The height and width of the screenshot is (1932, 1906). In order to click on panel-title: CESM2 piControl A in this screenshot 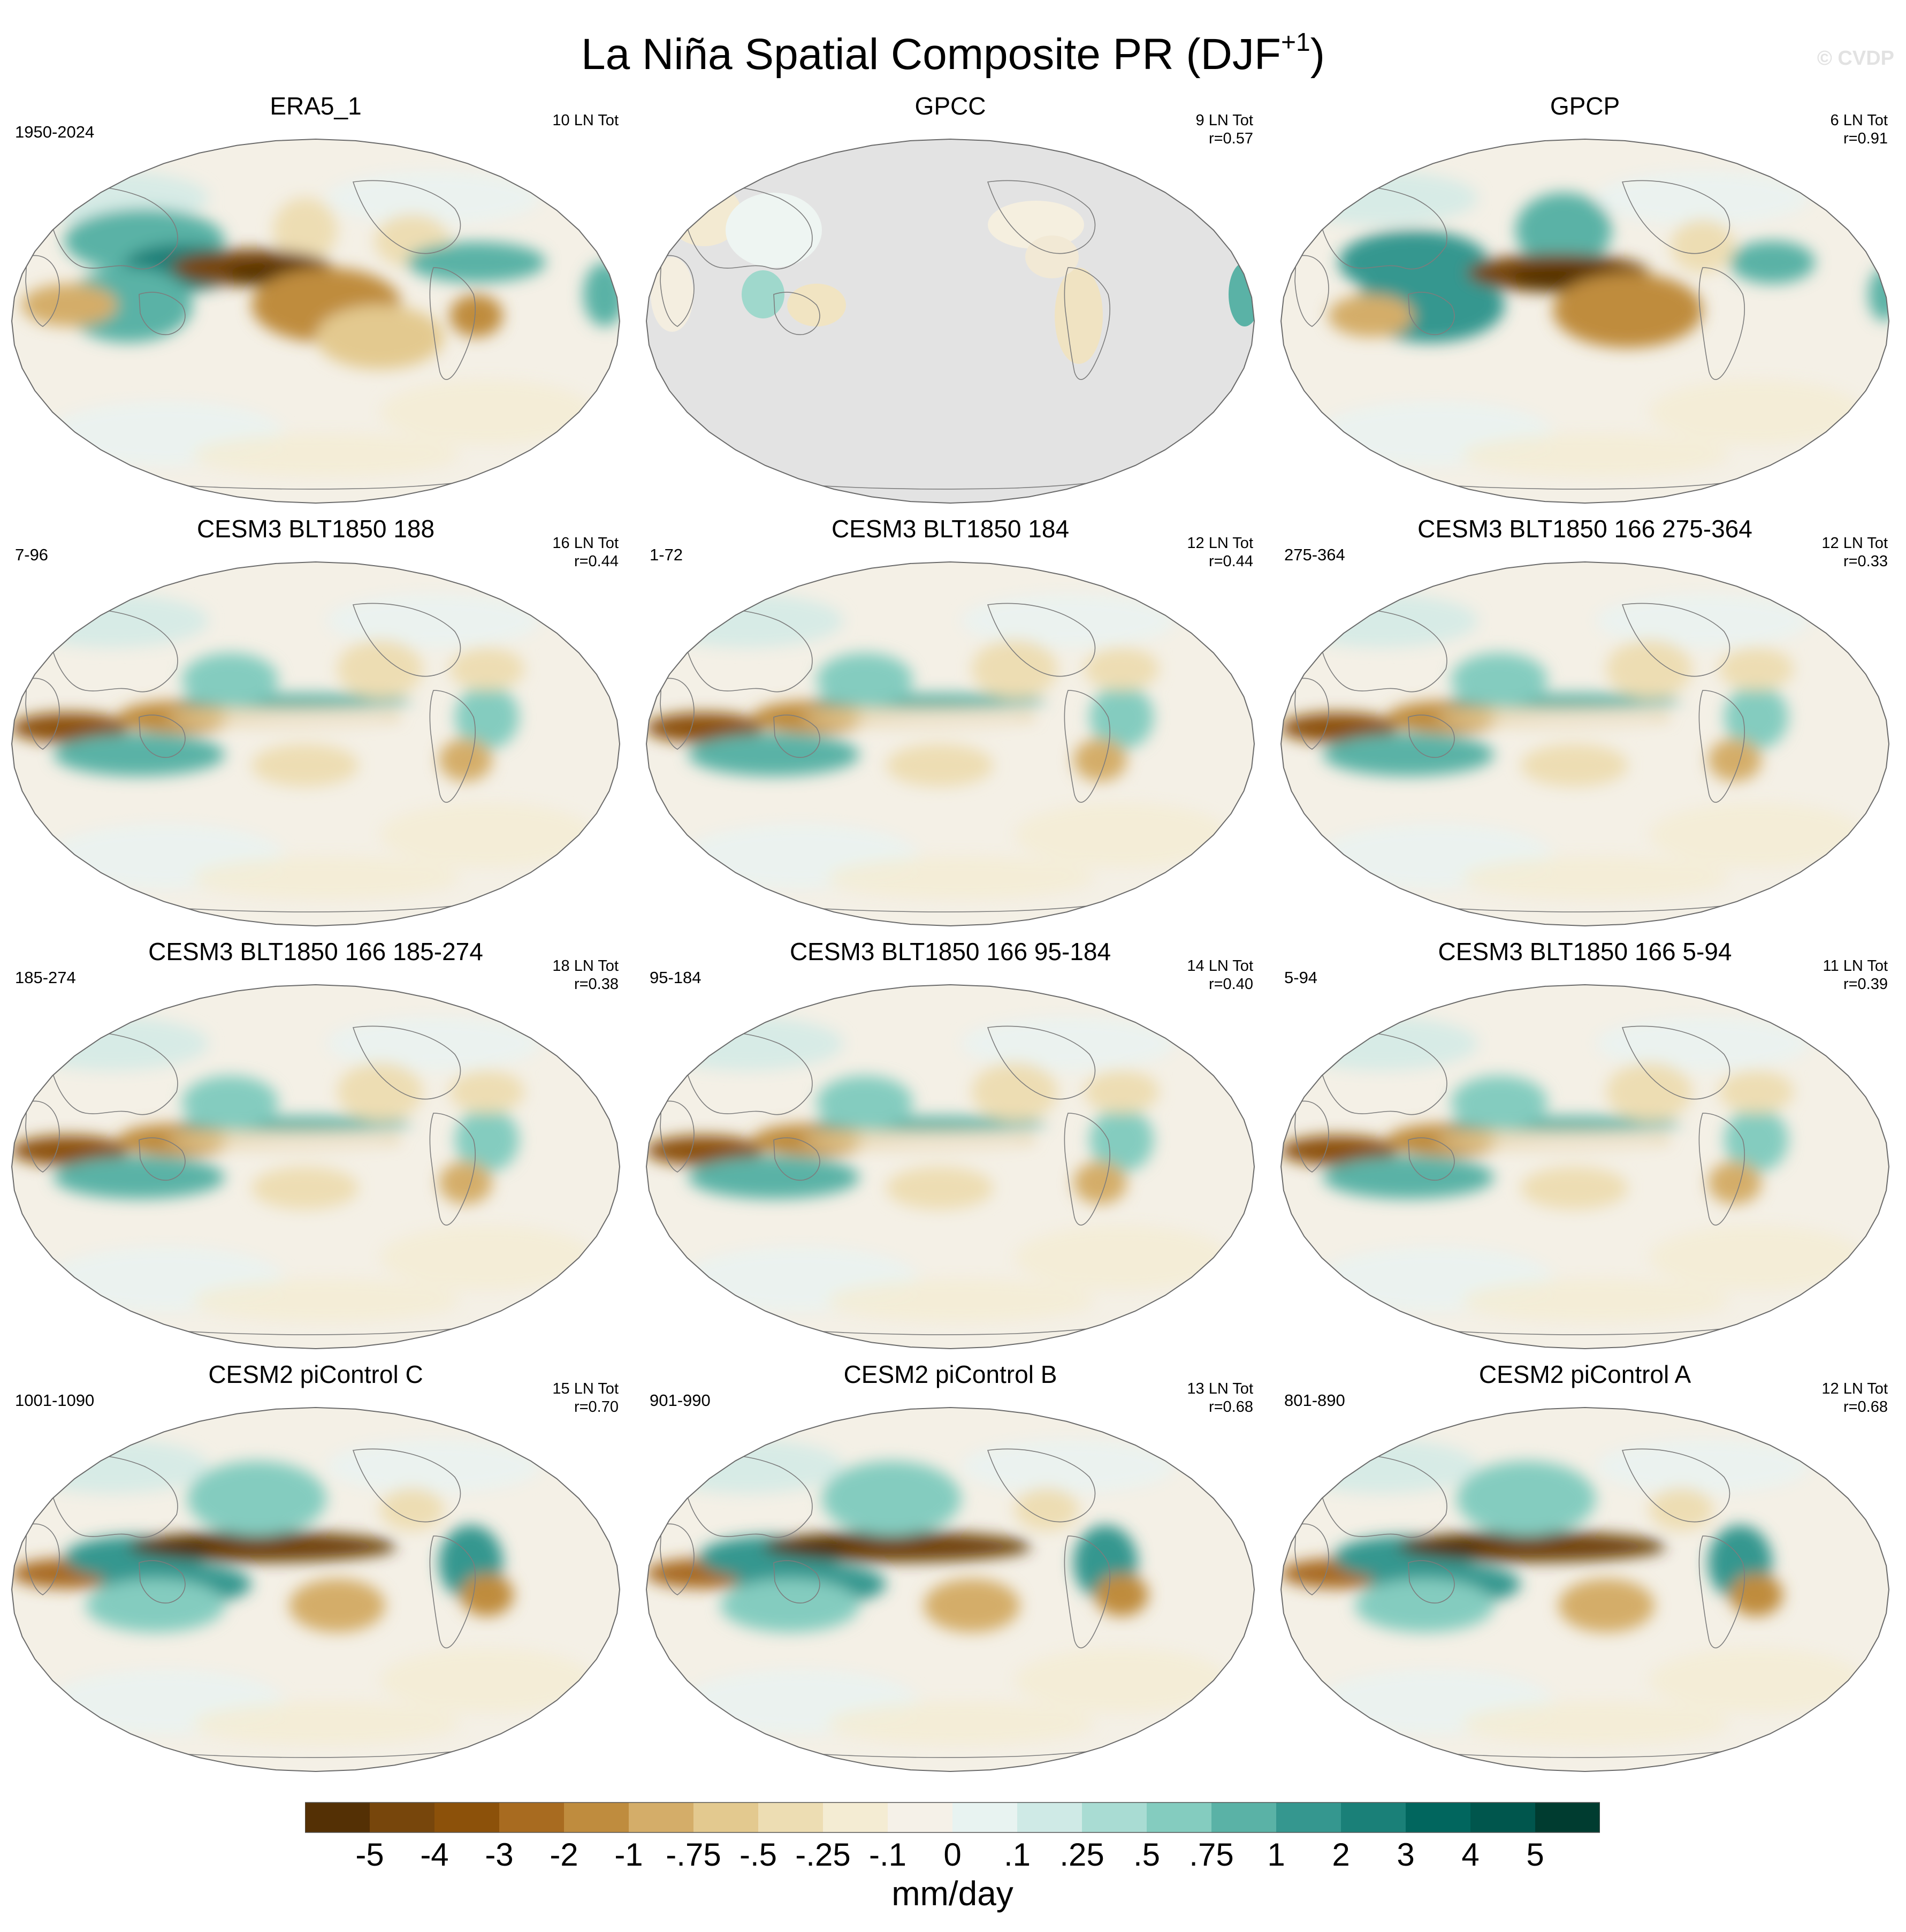, I will do `click(1584, 1374)`.